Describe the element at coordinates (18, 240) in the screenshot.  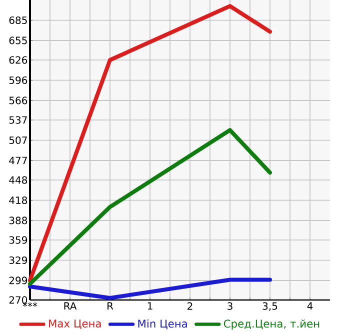
I see `y-tick-label: 359` at that location.